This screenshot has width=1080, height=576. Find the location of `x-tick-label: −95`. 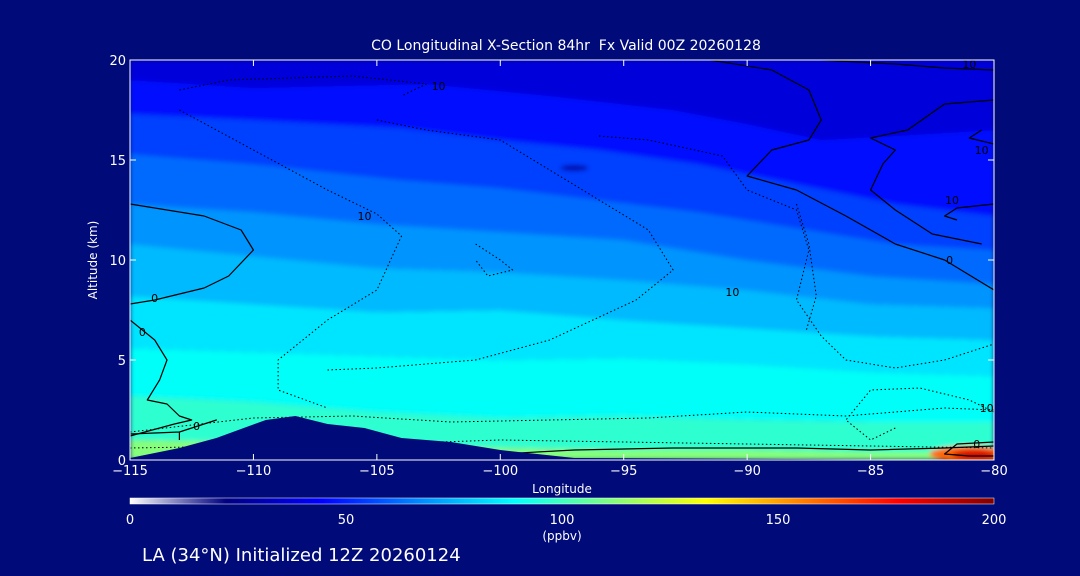

x-tick-label: −95 is located at coordinates (623, 471).